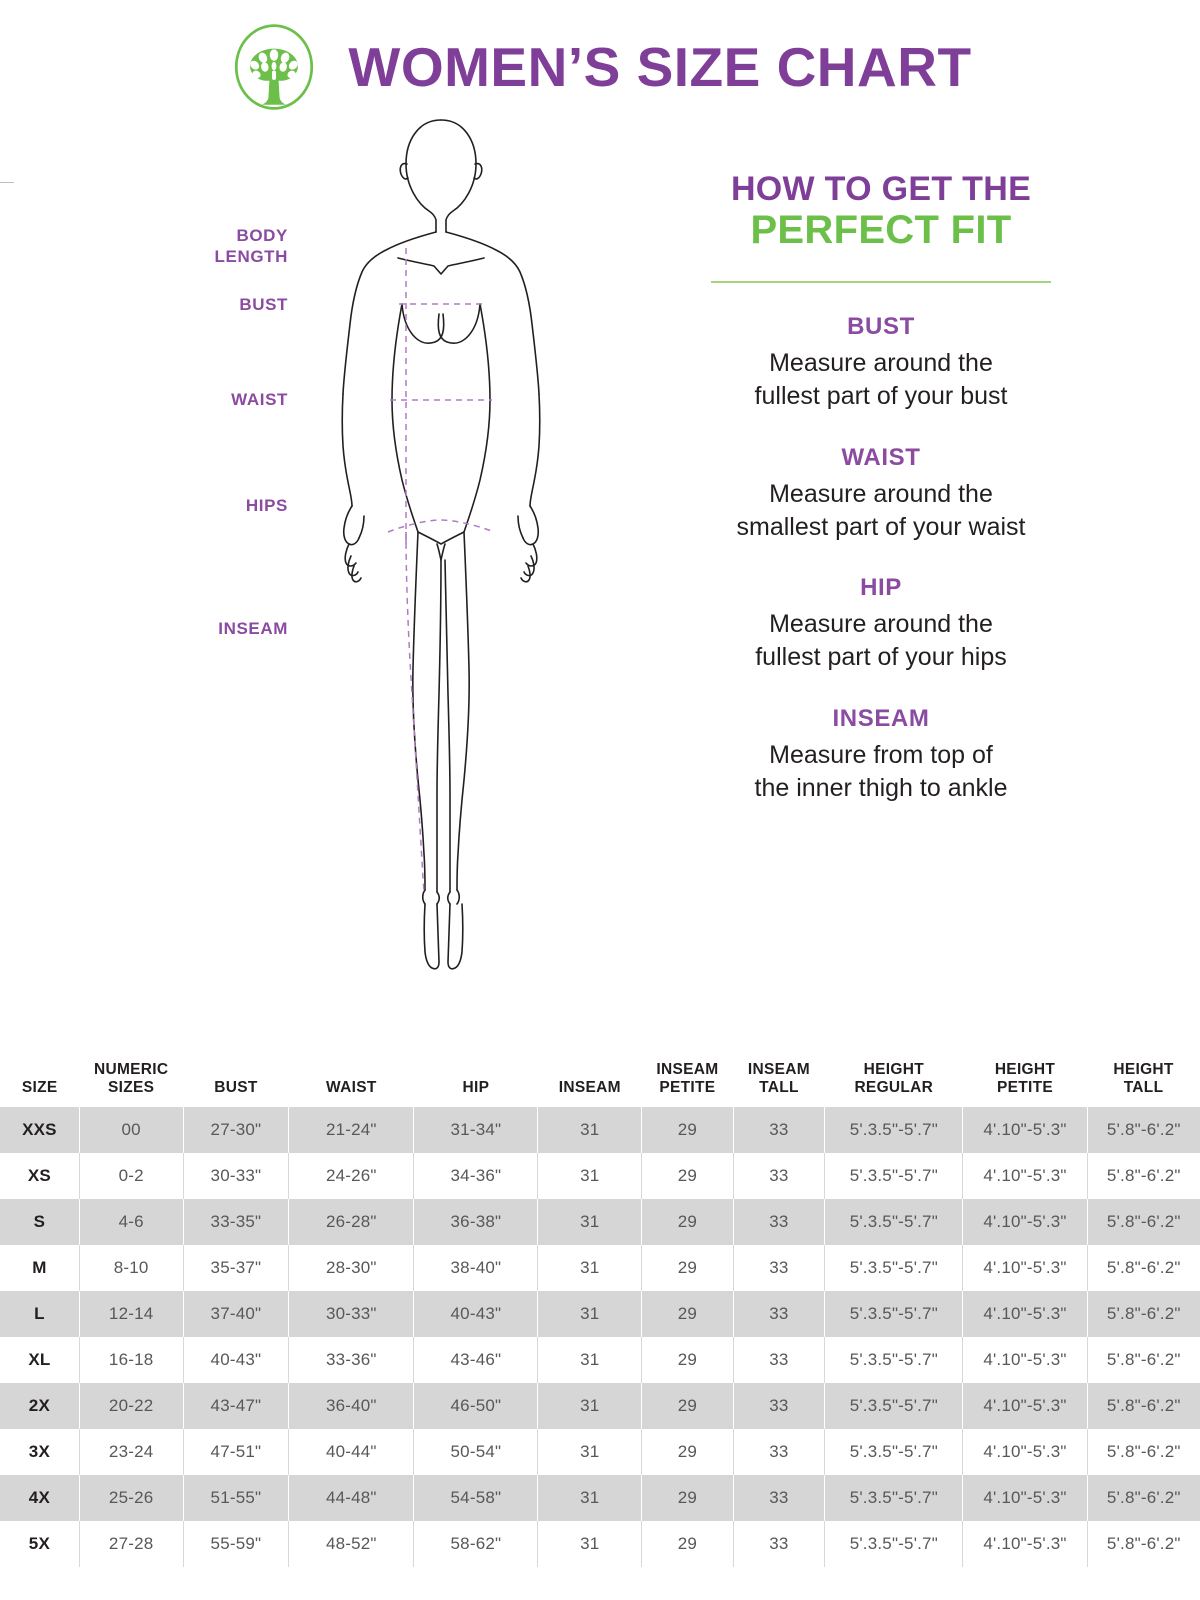 Image resolution: width=1200 pixels, height=1600 pixels. What do you see at coordinates (235, 1313) in the screenshot?
I see `table-cell: 37-40"` at bounding box center [235, 1313].